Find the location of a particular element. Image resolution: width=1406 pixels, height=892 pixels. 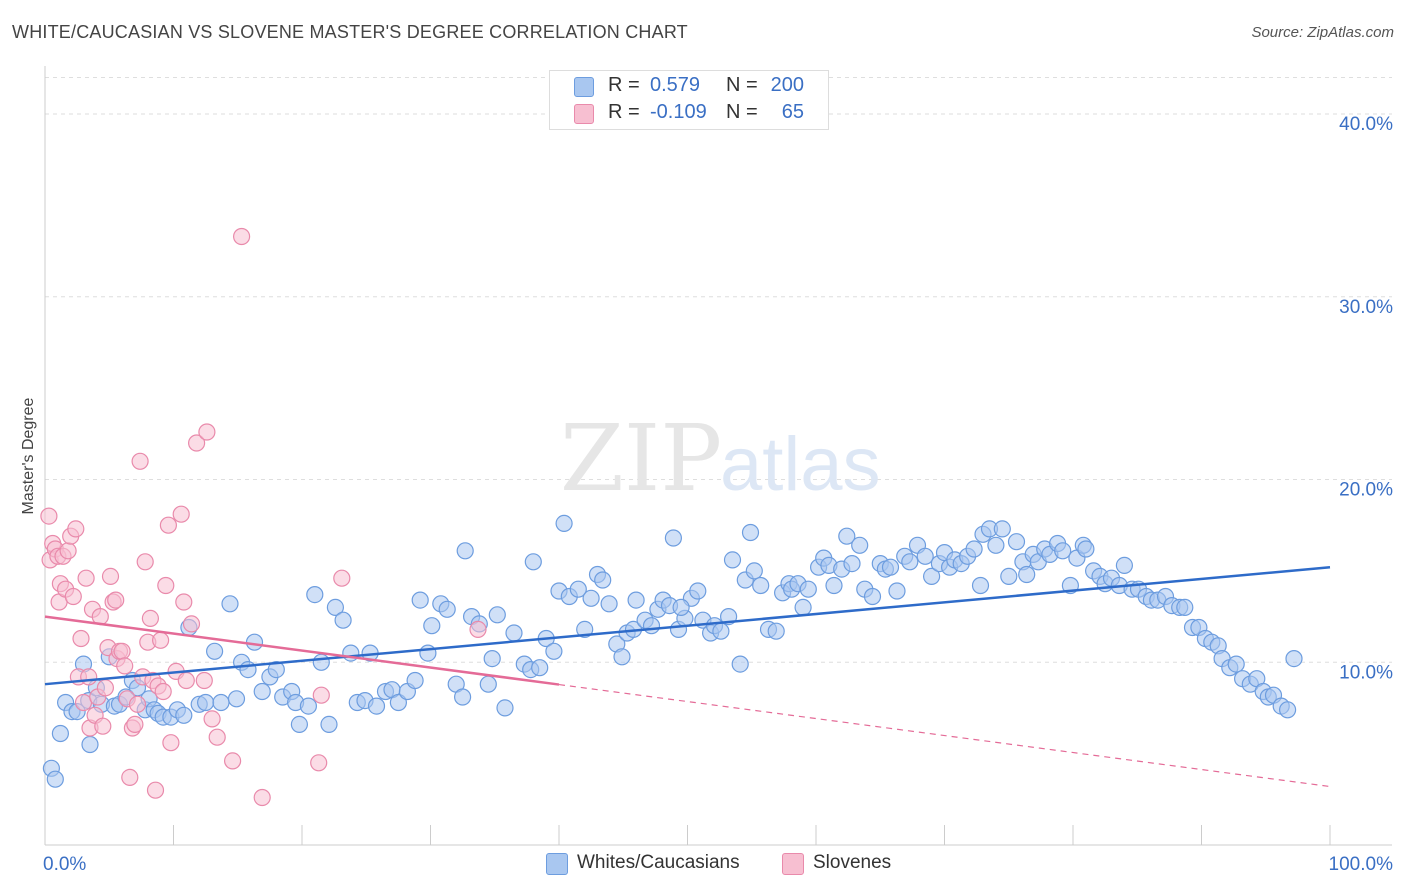

bottom-legend-swatch-whites is located at coordinates (557, 864).